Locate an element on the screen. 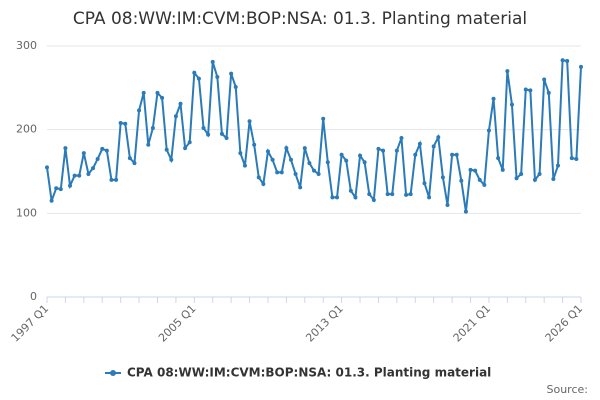 Image resolution: width=600 pixels, height=400 pixels. y-tick-label: 200 is located at coordinates (26, 129).